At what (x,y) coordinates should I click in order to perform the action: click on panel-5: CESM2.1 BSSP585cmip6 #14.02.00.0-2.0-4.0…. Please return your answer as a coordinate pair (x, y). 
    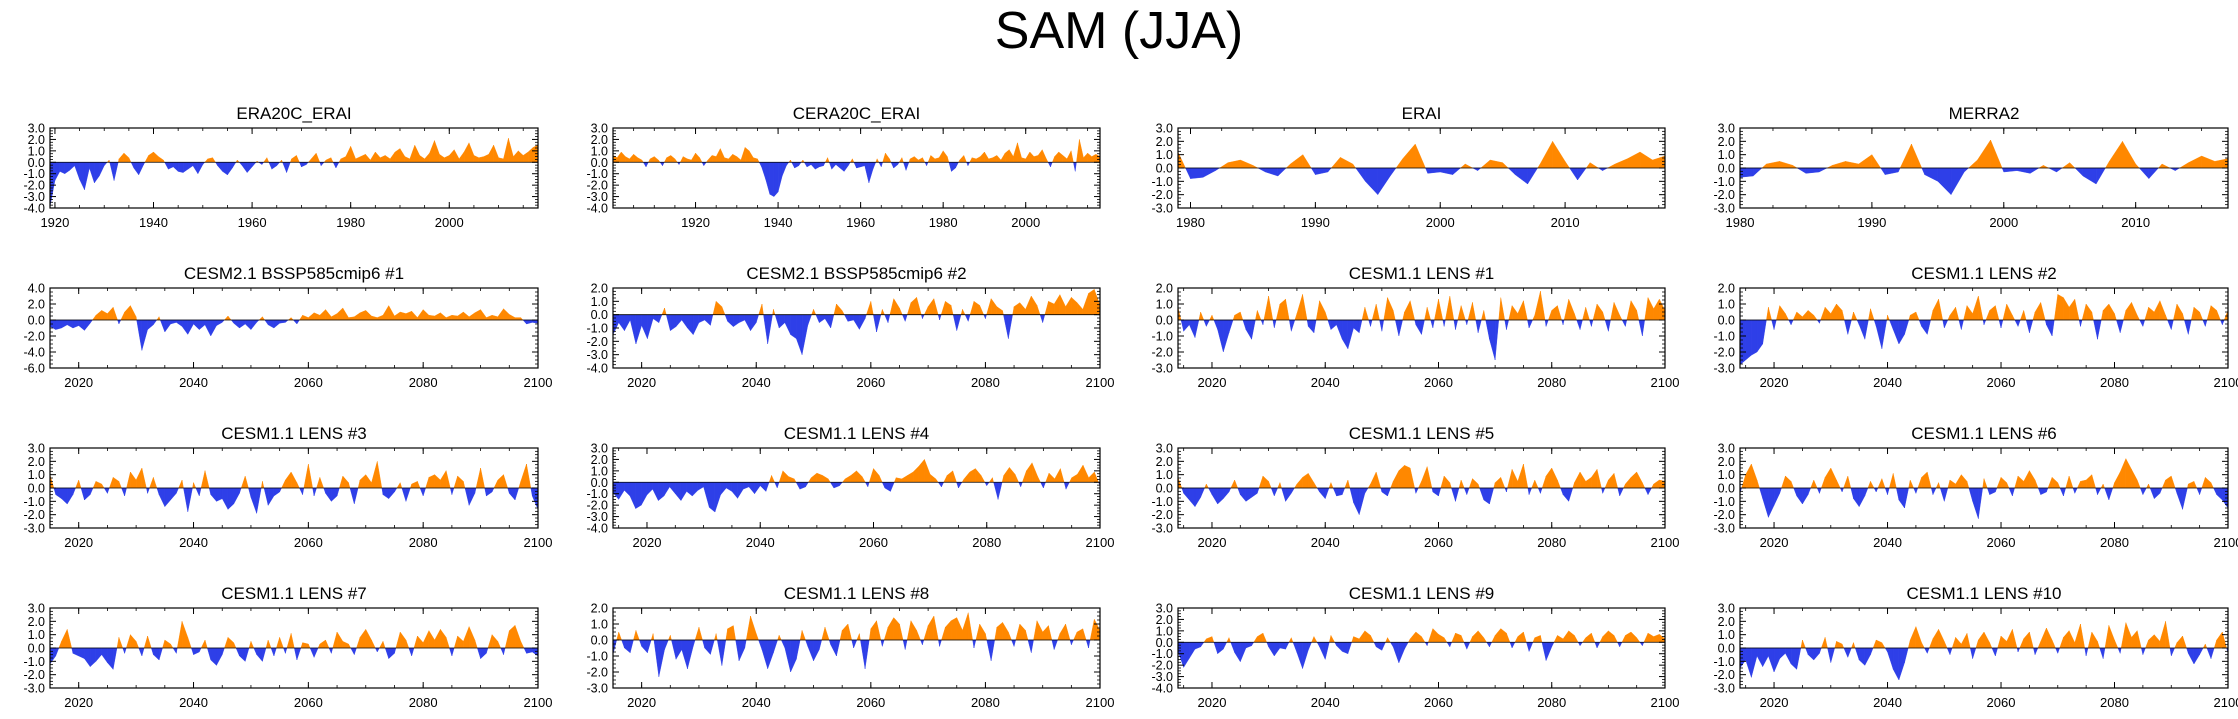
    Looking at the image, I should click on (287, 327).